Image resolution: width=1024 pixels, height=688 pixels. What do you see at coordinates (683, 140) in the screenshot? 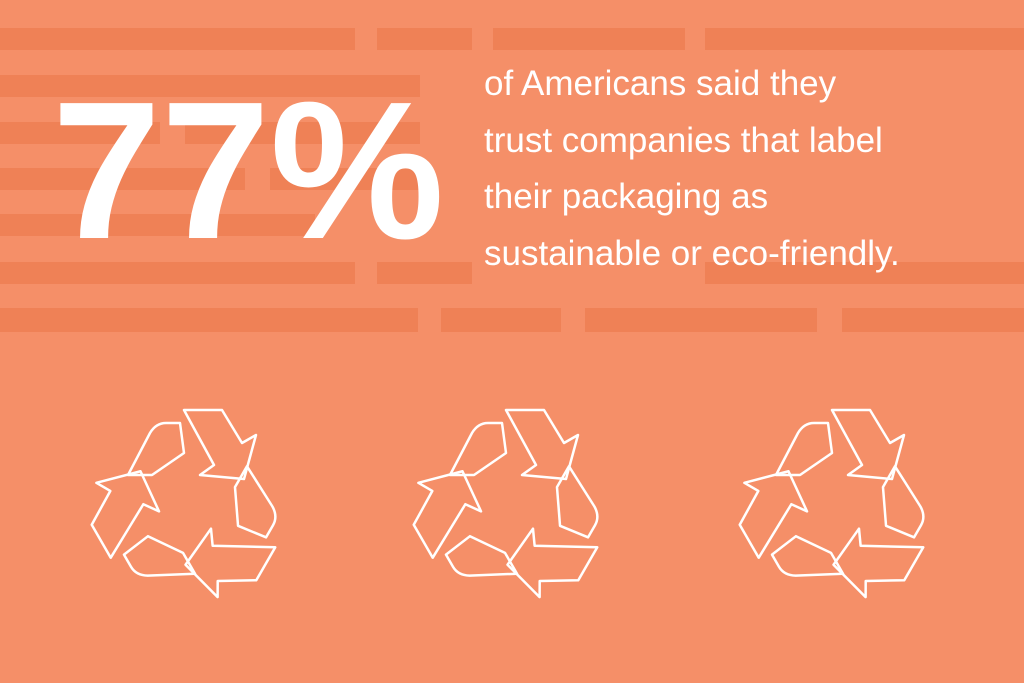
I see `description-line: trust companies that label` at bounding box center [683, 140].